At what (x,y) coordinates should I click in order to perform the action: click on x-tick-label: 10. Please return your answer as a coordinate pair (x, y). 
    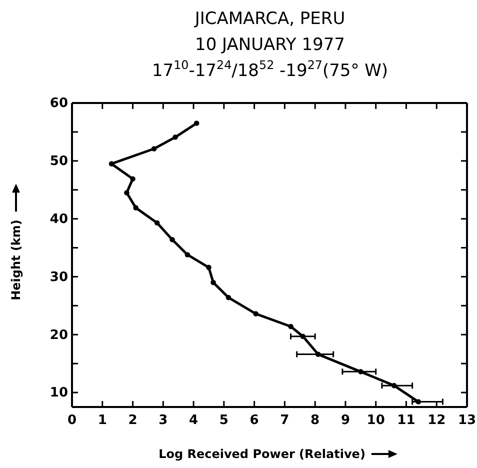
    Looking at the image, I should click on (375, 420).